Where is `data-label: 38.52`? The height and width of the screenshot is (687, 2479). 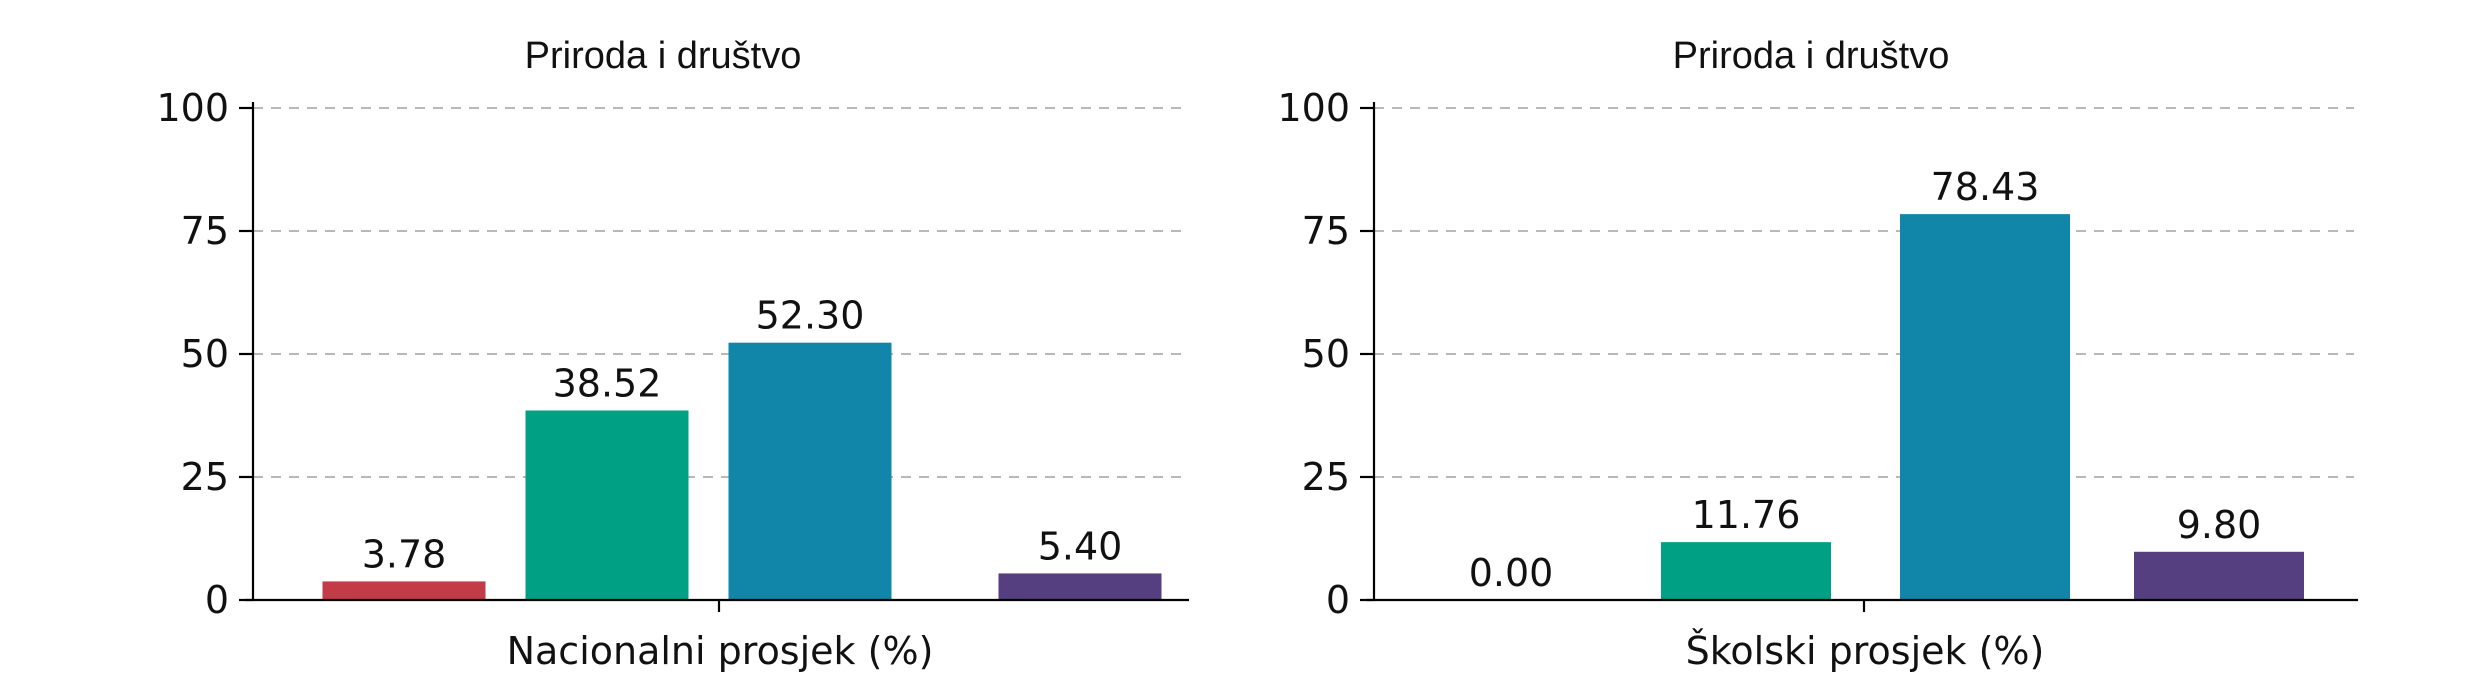 data-label: 38.52 is located at coordinates (607, 383).